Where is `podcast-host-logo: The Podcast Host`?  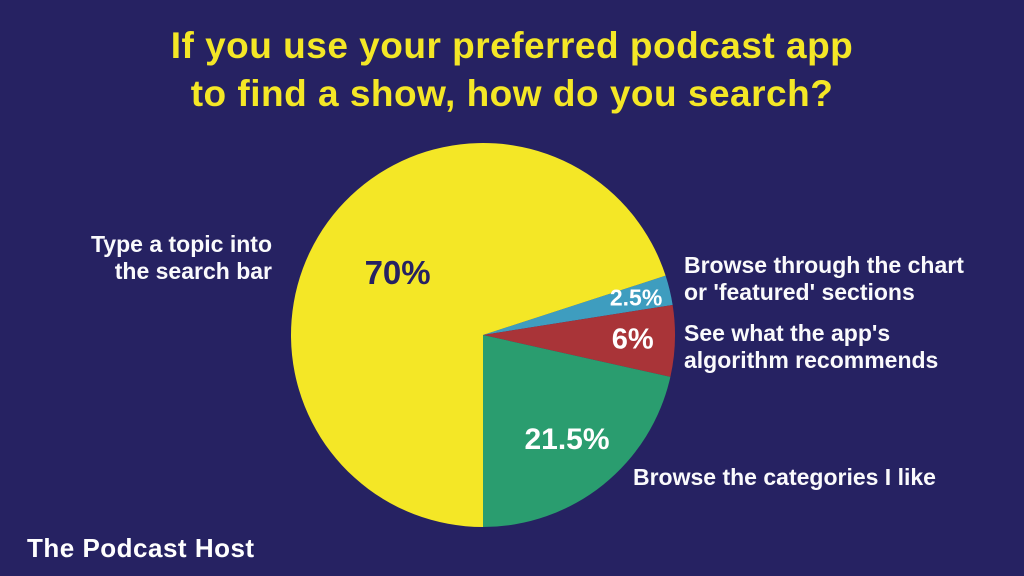
podcast-host-logo: The Podcast Host is located at coordinates (141, 548).